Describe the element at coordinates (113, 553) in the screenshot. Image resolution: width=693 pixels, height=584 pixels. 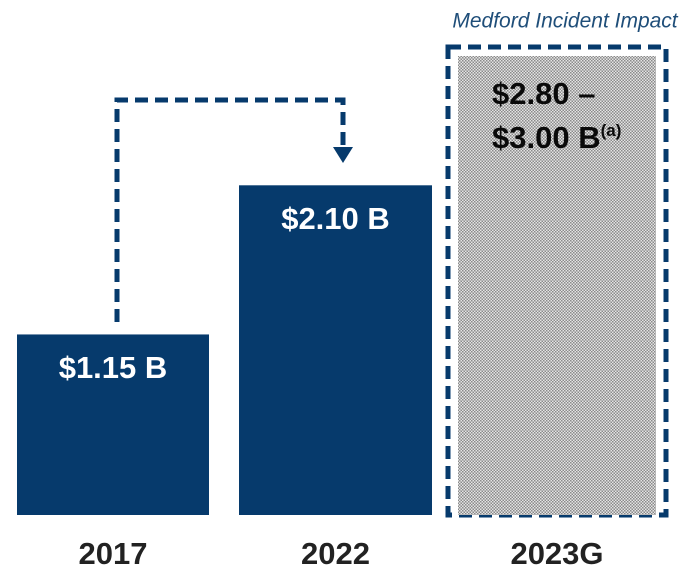
I see `x-tick-label: 2017` at that location.